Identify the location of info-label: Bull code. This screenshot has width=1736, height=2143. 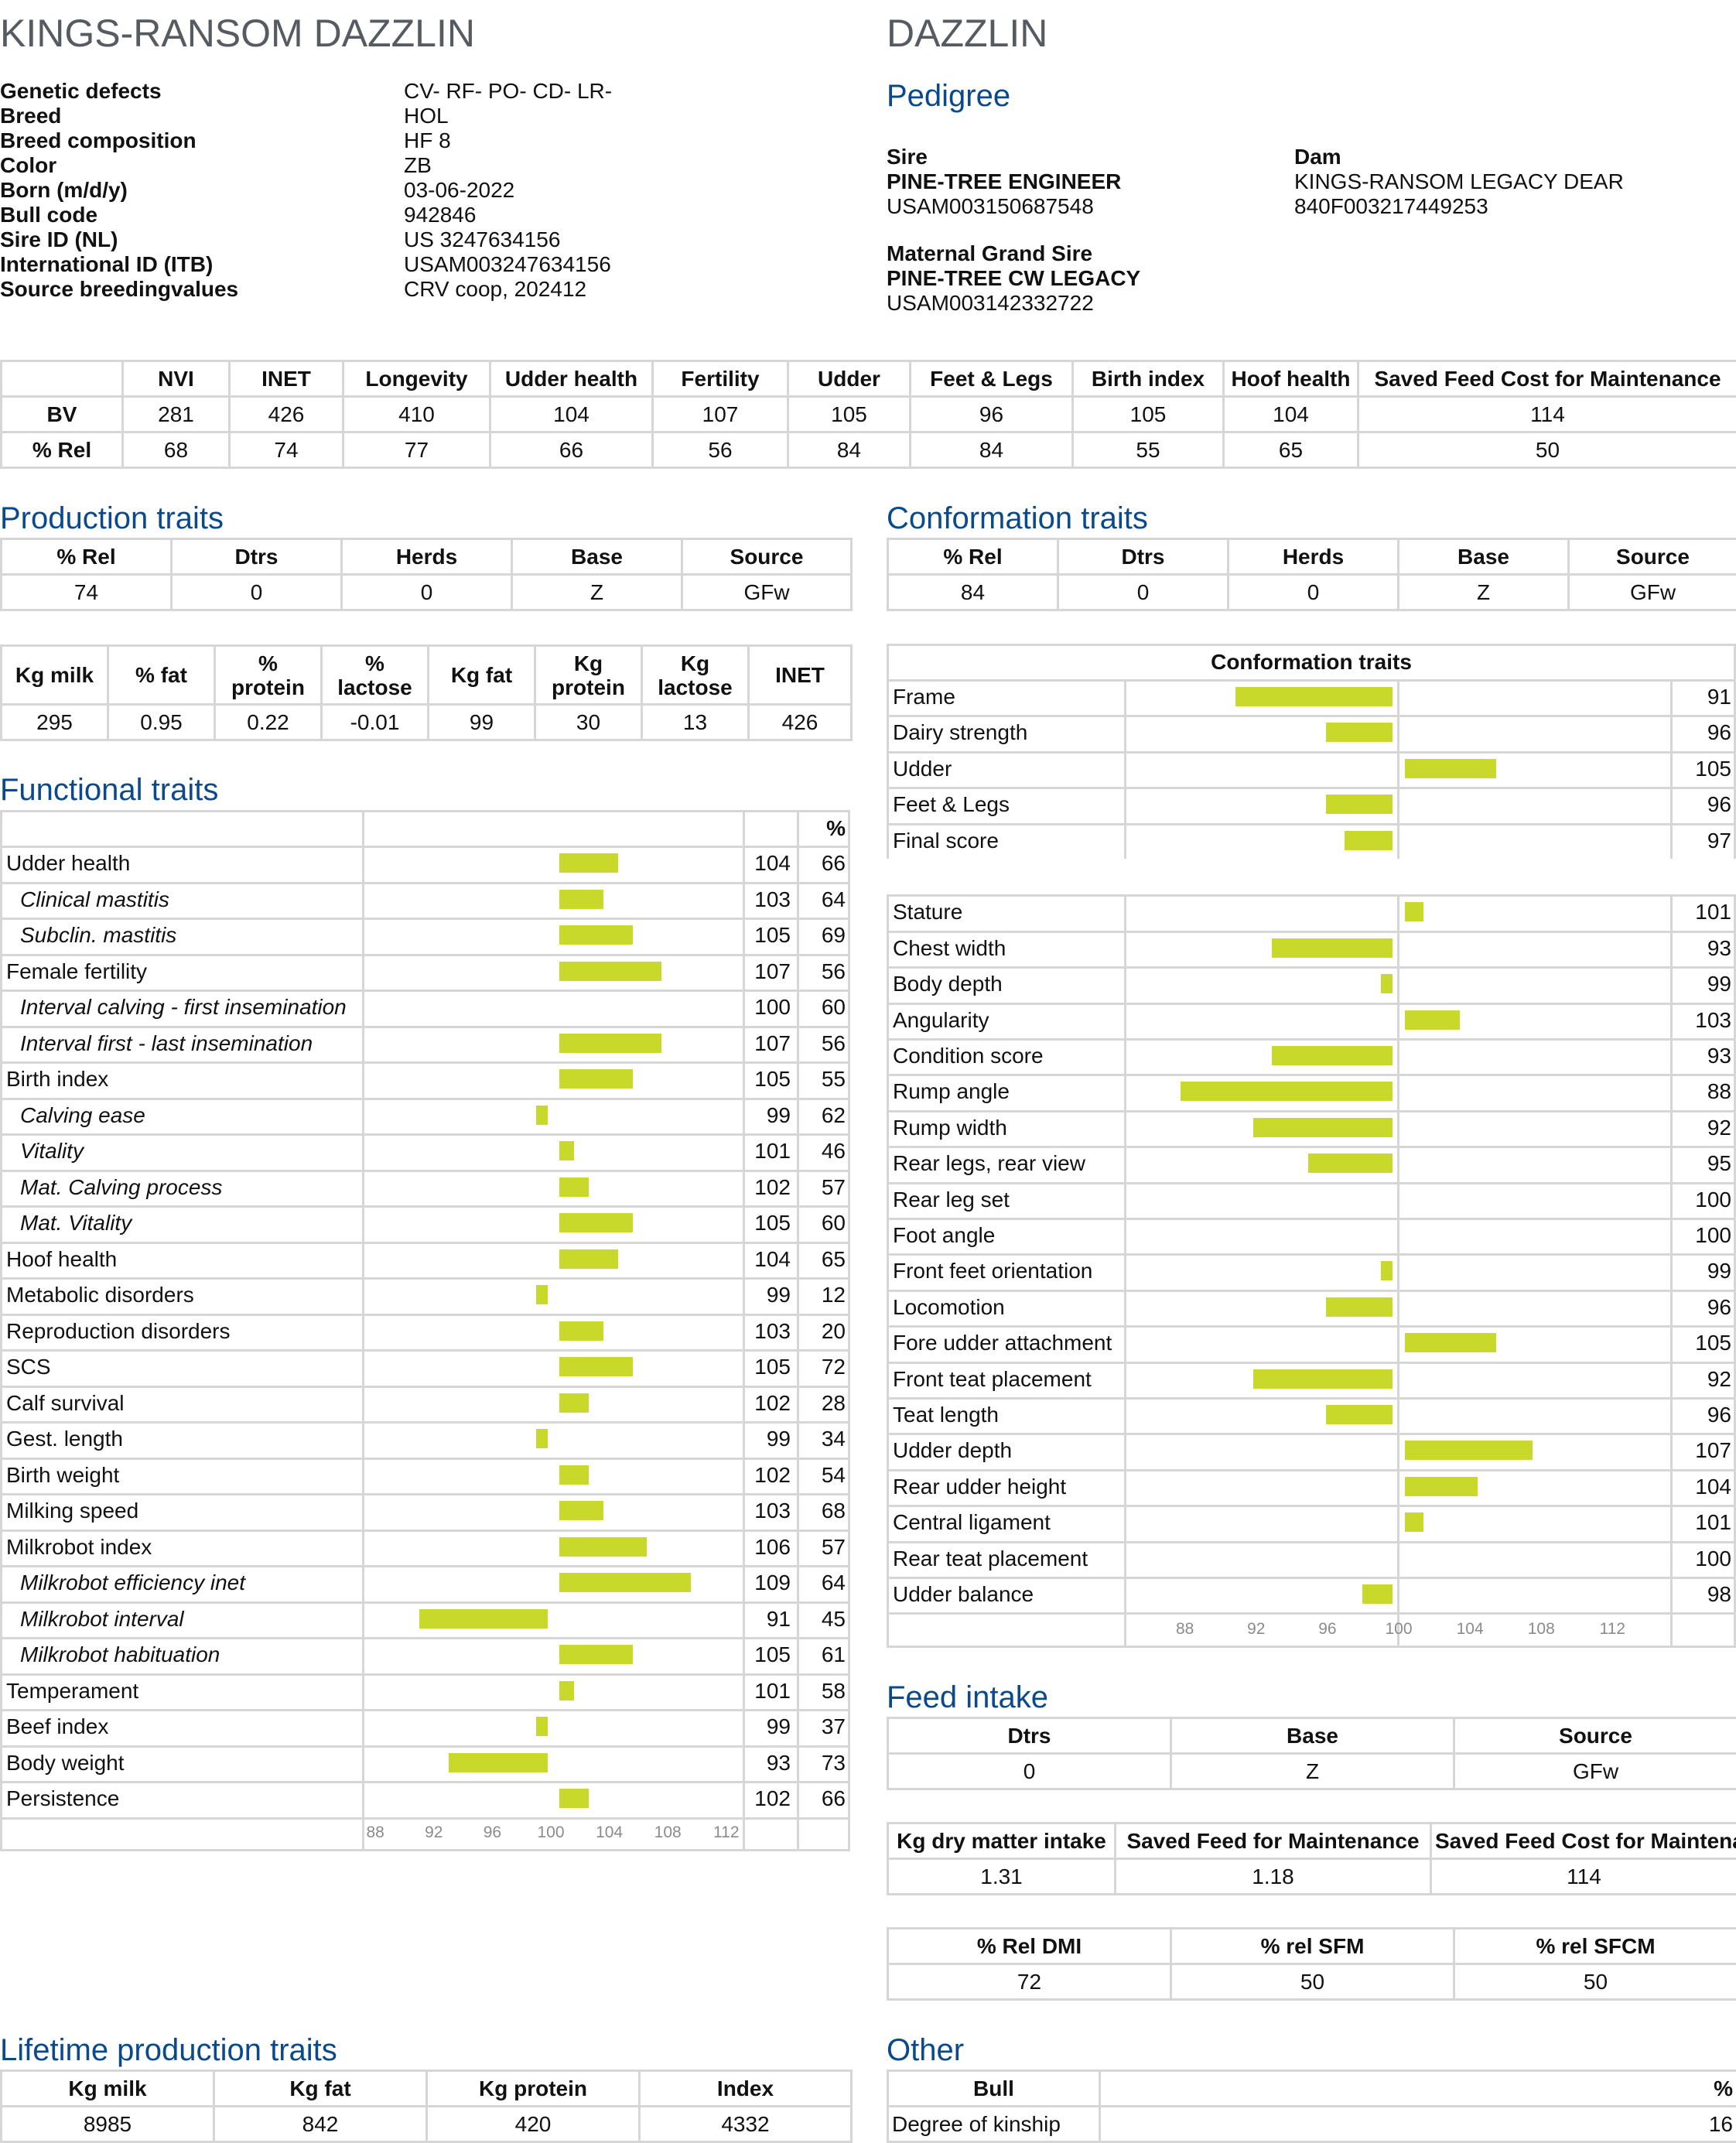
(49, 215).